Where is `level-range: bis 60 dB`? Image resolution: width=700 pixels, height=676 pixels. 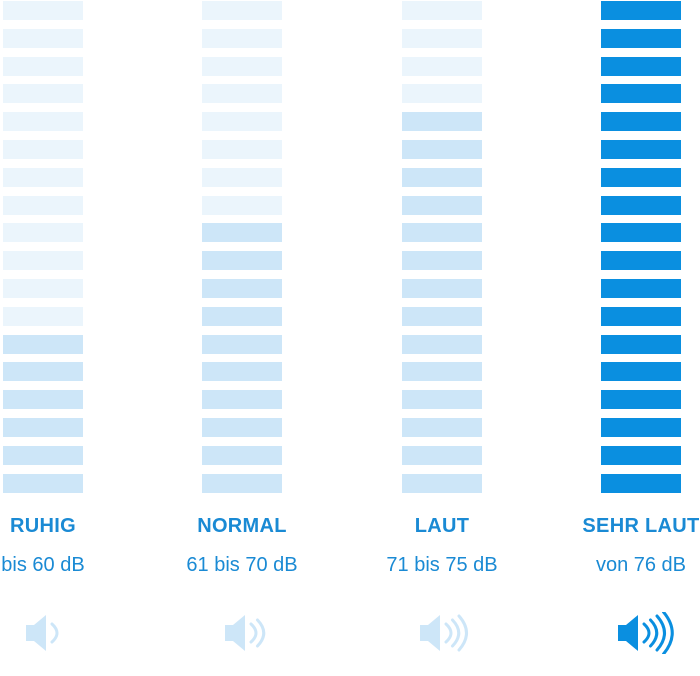 level-range: bis 60 dB is located at coordinates (43, 565).